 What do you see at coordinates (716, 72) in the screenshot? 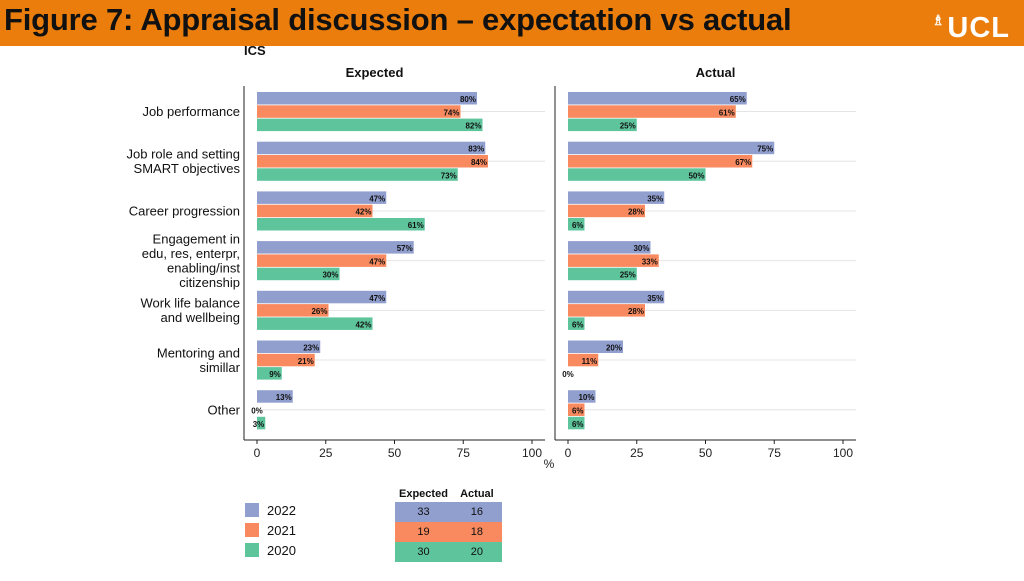
I see `panel-title: Actual` at bounding box center [716, 72].